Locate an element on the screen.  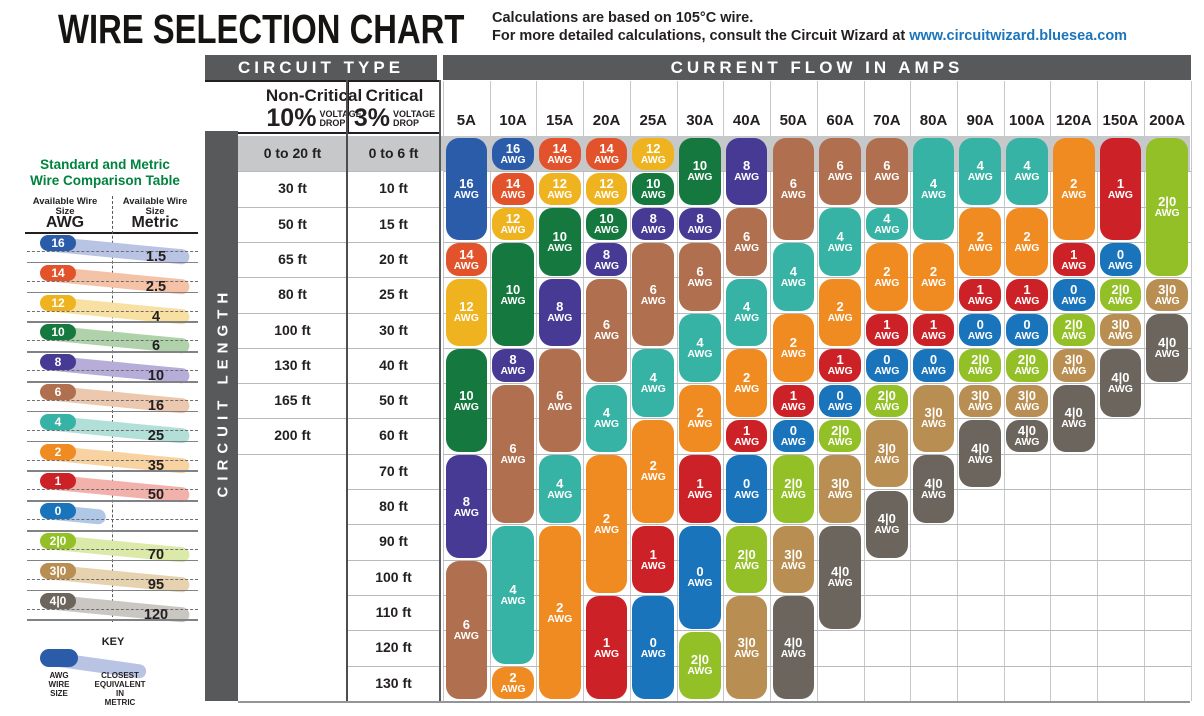
amp-column-header: 90A is located at coordinates (980, 120).